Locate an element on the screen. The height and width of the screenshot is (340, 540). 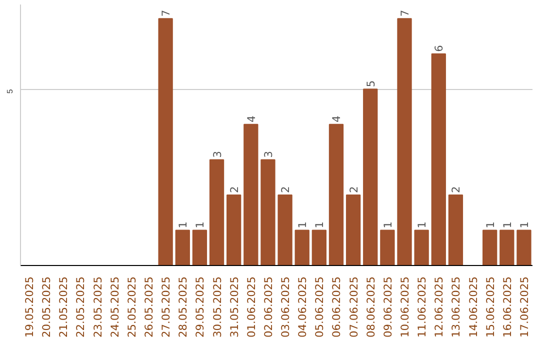
x-tick-label: 19.05.2025 is located at coordinates (29, 307).